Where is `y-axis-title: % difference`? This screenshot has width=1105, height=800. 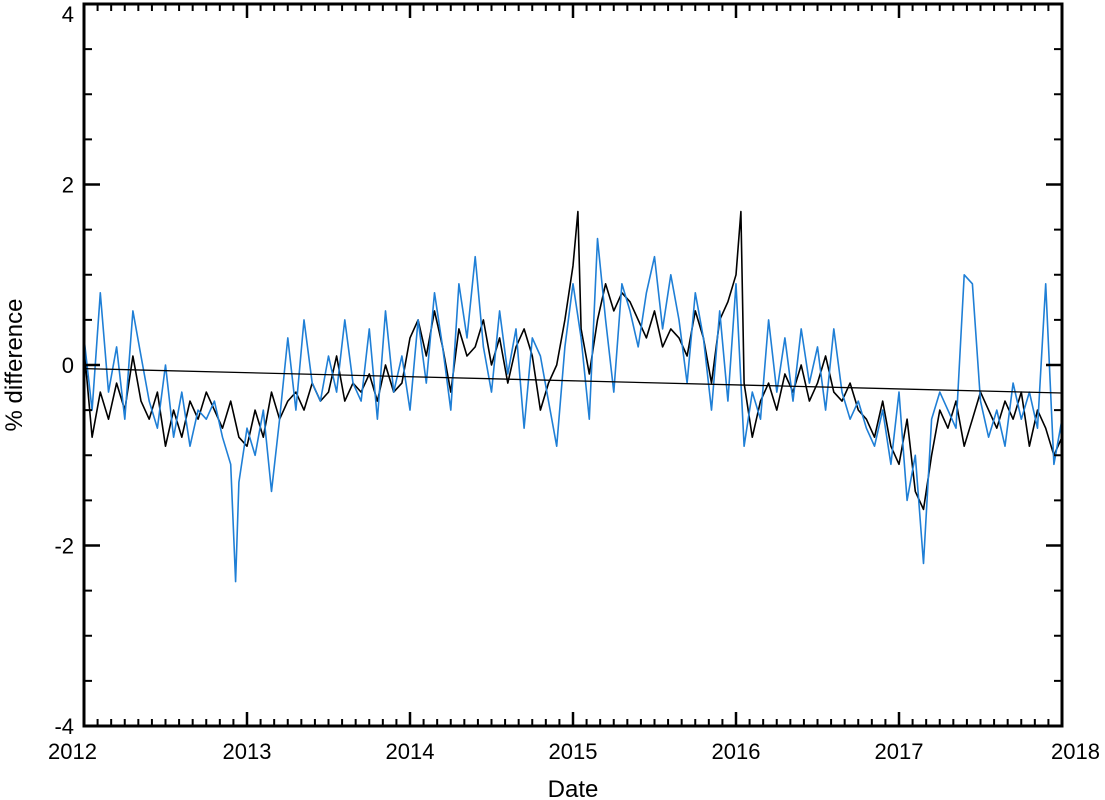 y-axis-title: % difference is located at coordinates (14, 365).